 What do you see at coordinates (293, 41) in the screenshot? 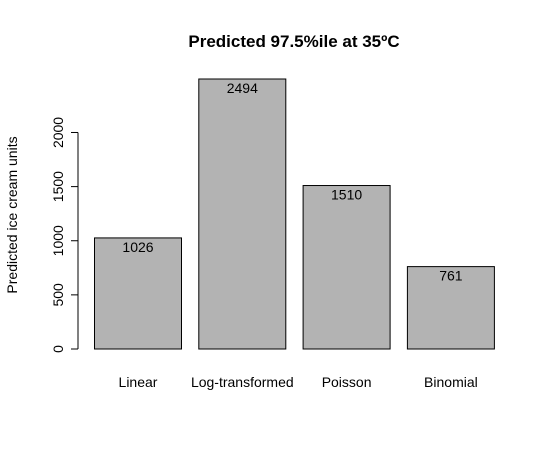
I see `chart-title: Predicted 97.5%ile at 35ºC` at bounding box center [293, 41].